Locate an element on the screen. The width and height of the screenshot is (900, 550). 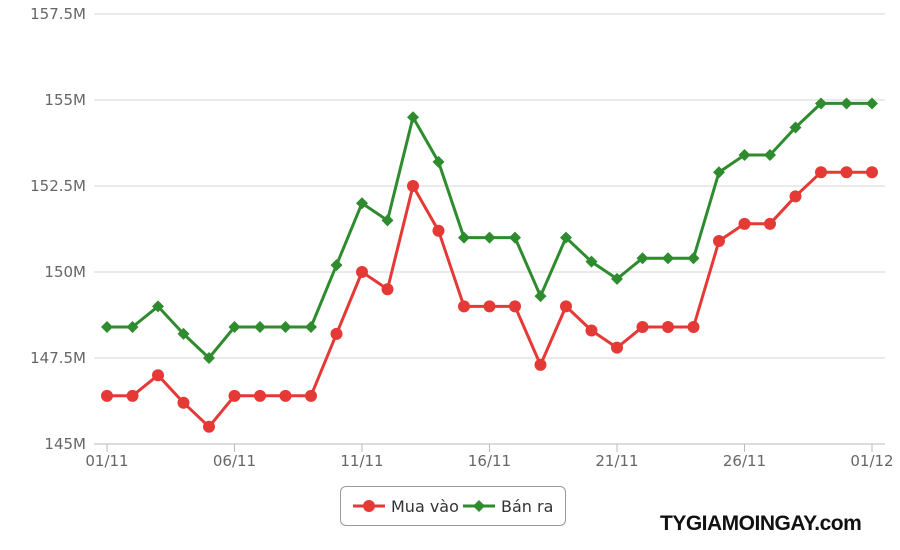
y-tick-label: 157.5M is located at coordinates (58, 14).